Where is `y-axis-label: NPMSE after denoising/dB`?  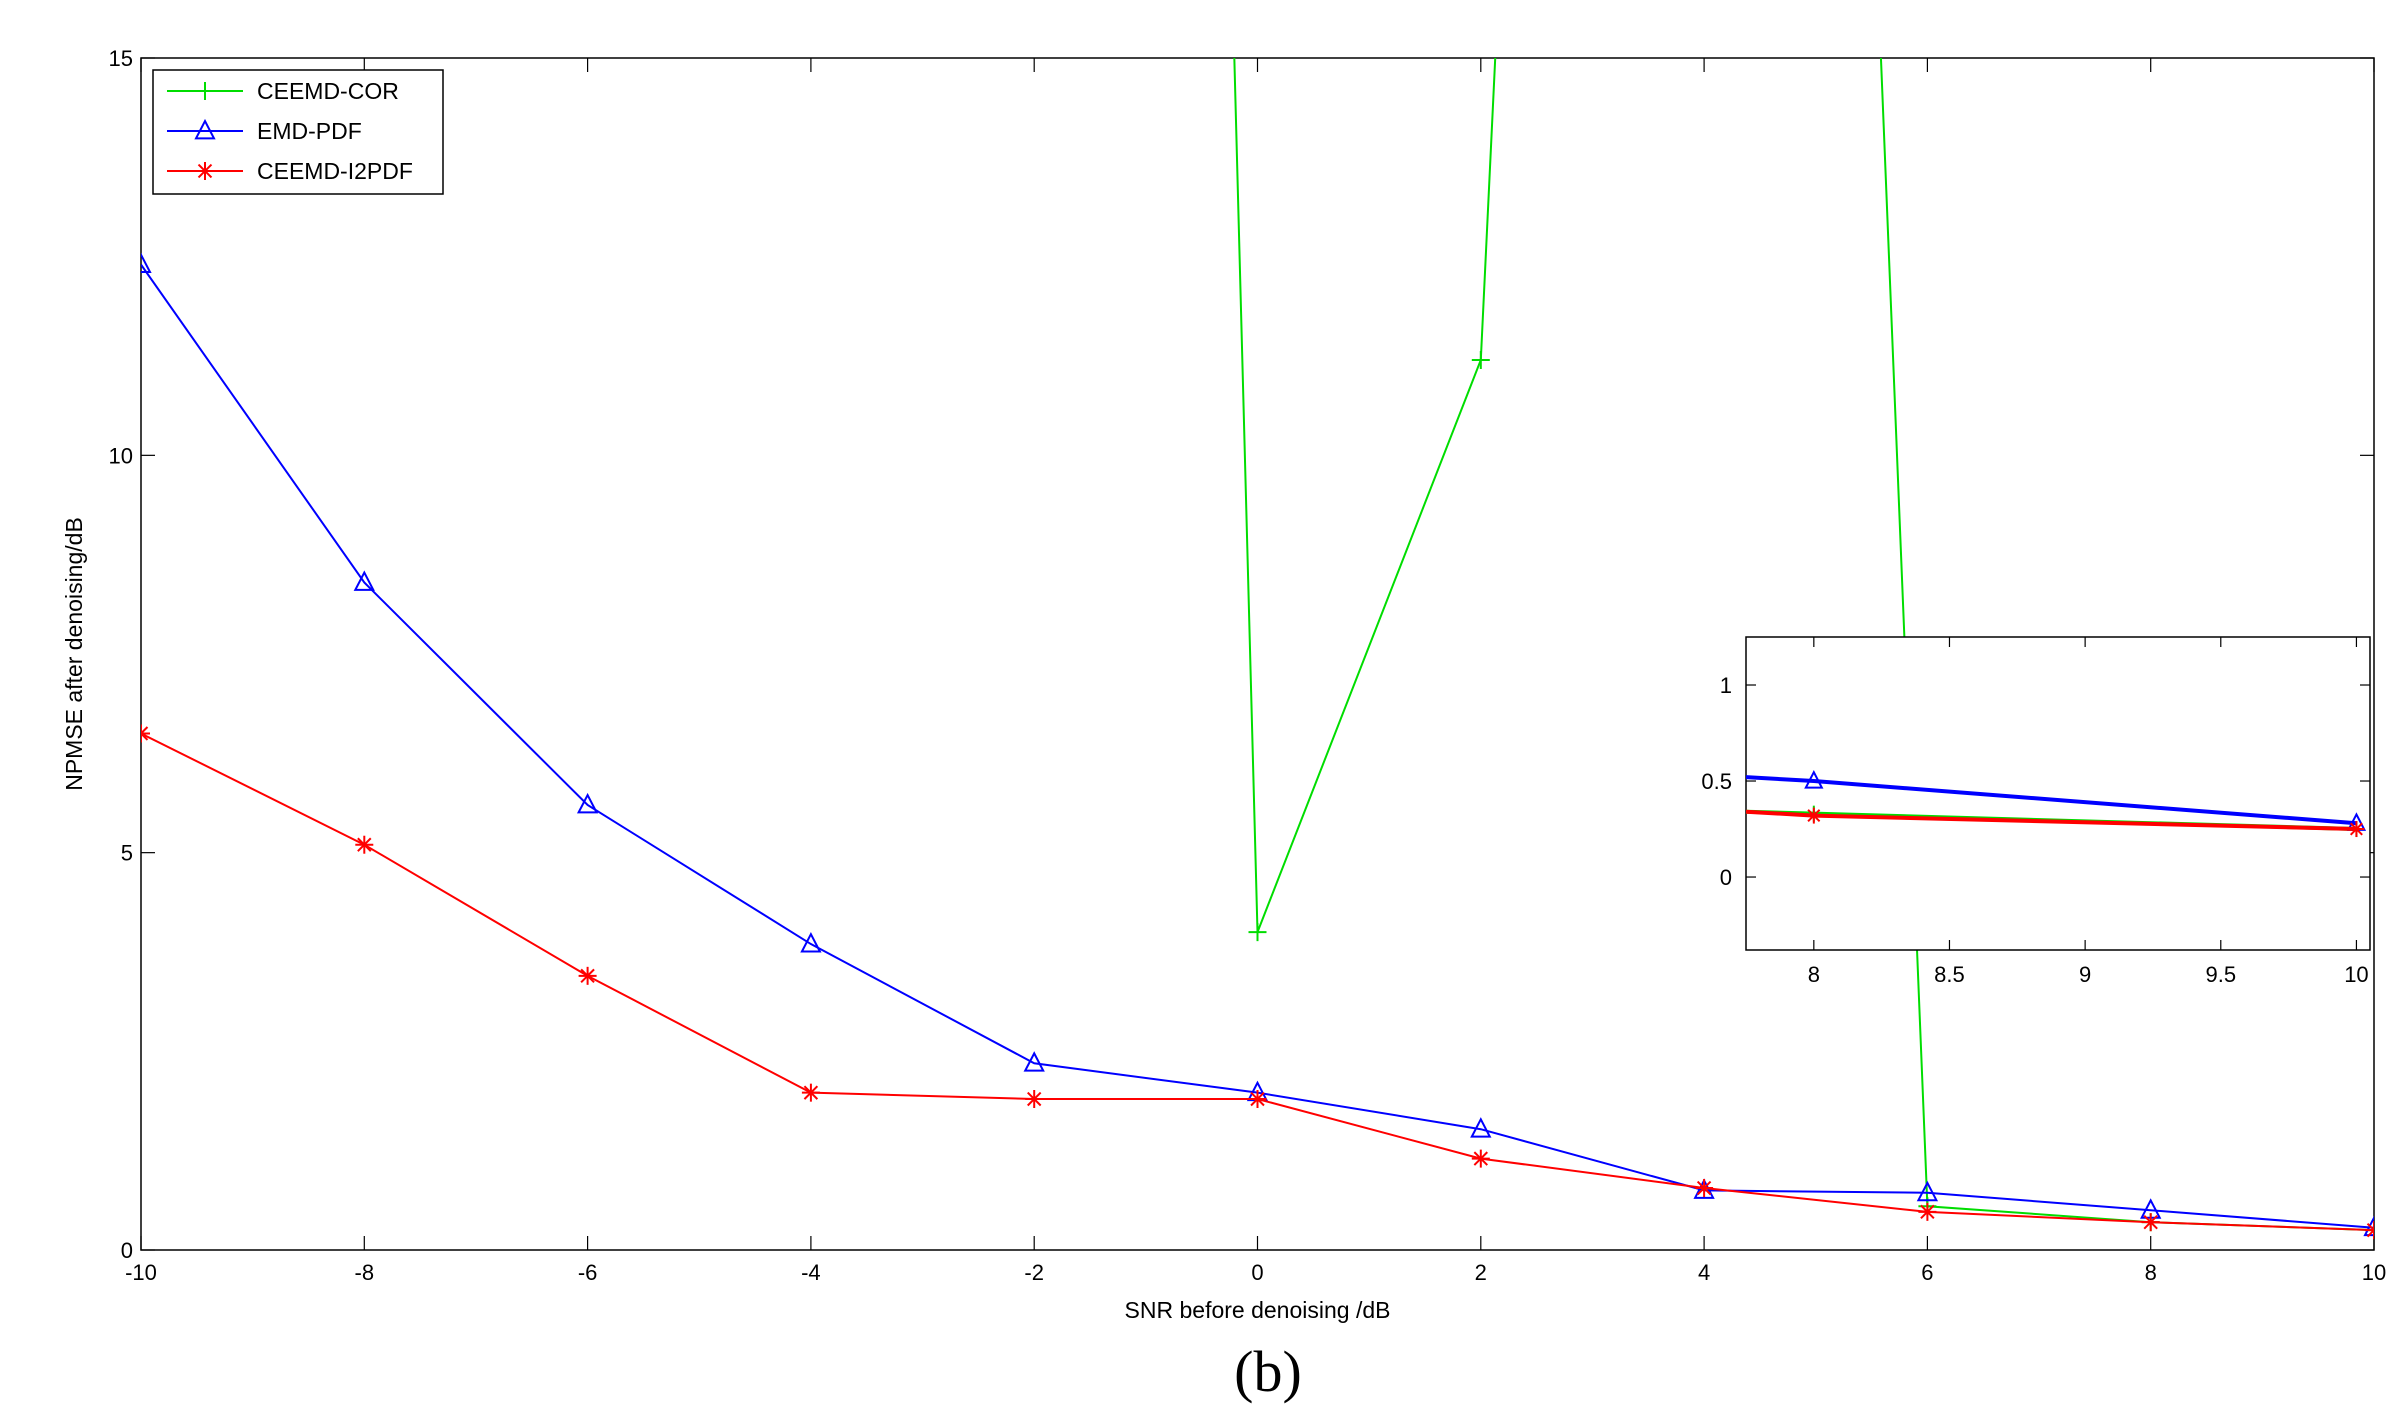 y-axis-label: NPMSE after denoising/dB is located at coordinates (74, 654).